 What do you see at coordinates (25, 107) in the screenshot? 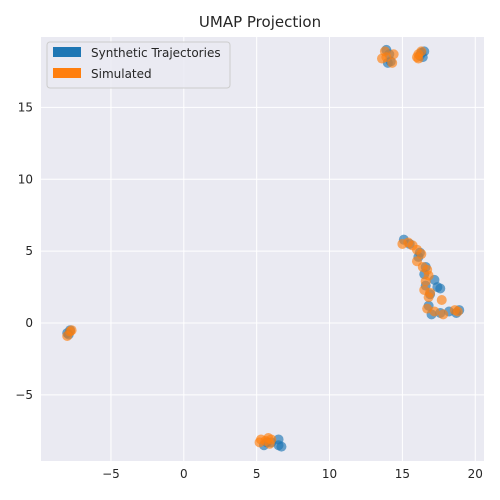
I see `y-tick-label: 15` at bounding box center [25, 107].